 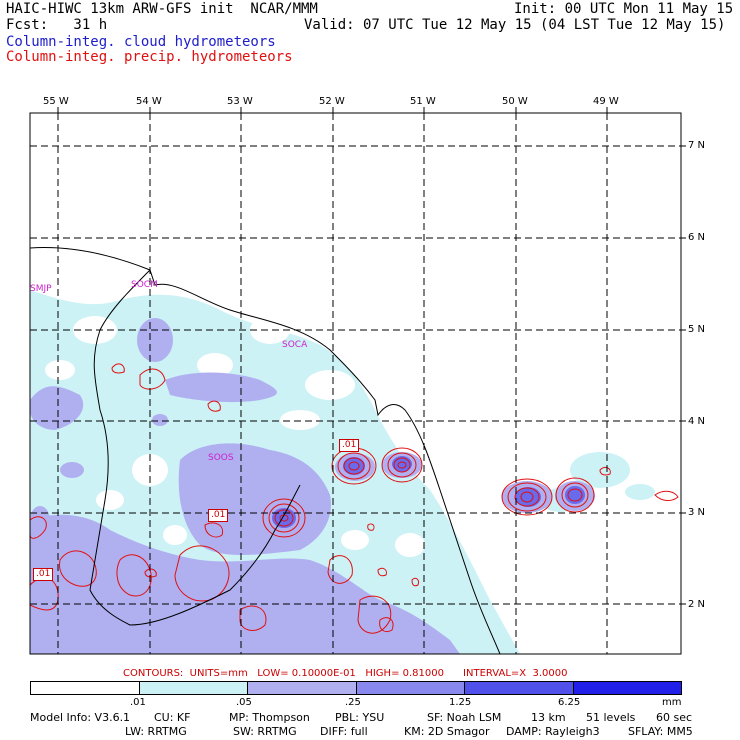 I want to click on color-bar-units: mm, so click(x=672, y=702).